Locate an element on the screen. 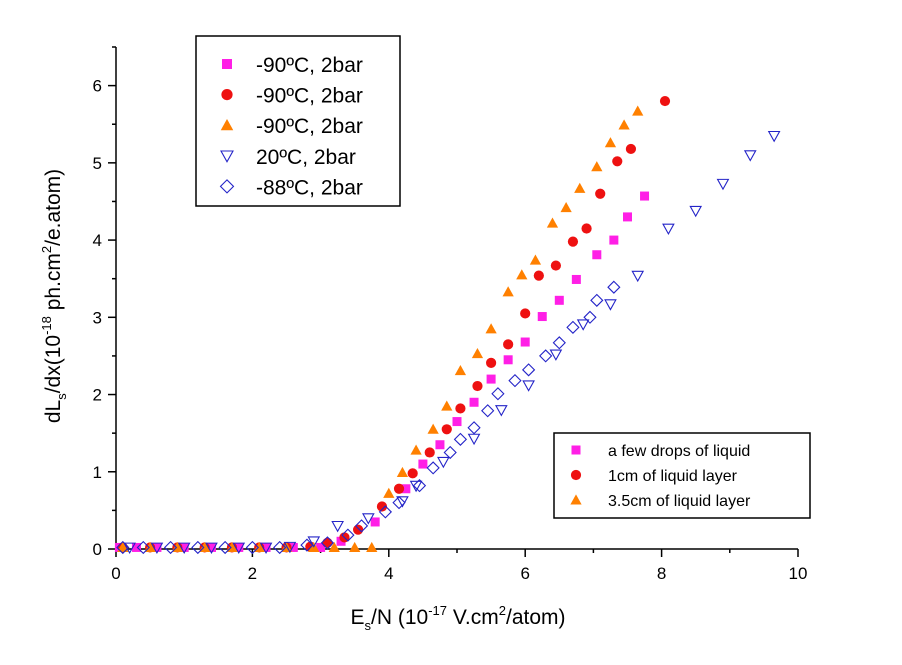 Image resolution: width=902 pixels, height=665 pixels. legend-main-frame is located at coordinates (298, 121).